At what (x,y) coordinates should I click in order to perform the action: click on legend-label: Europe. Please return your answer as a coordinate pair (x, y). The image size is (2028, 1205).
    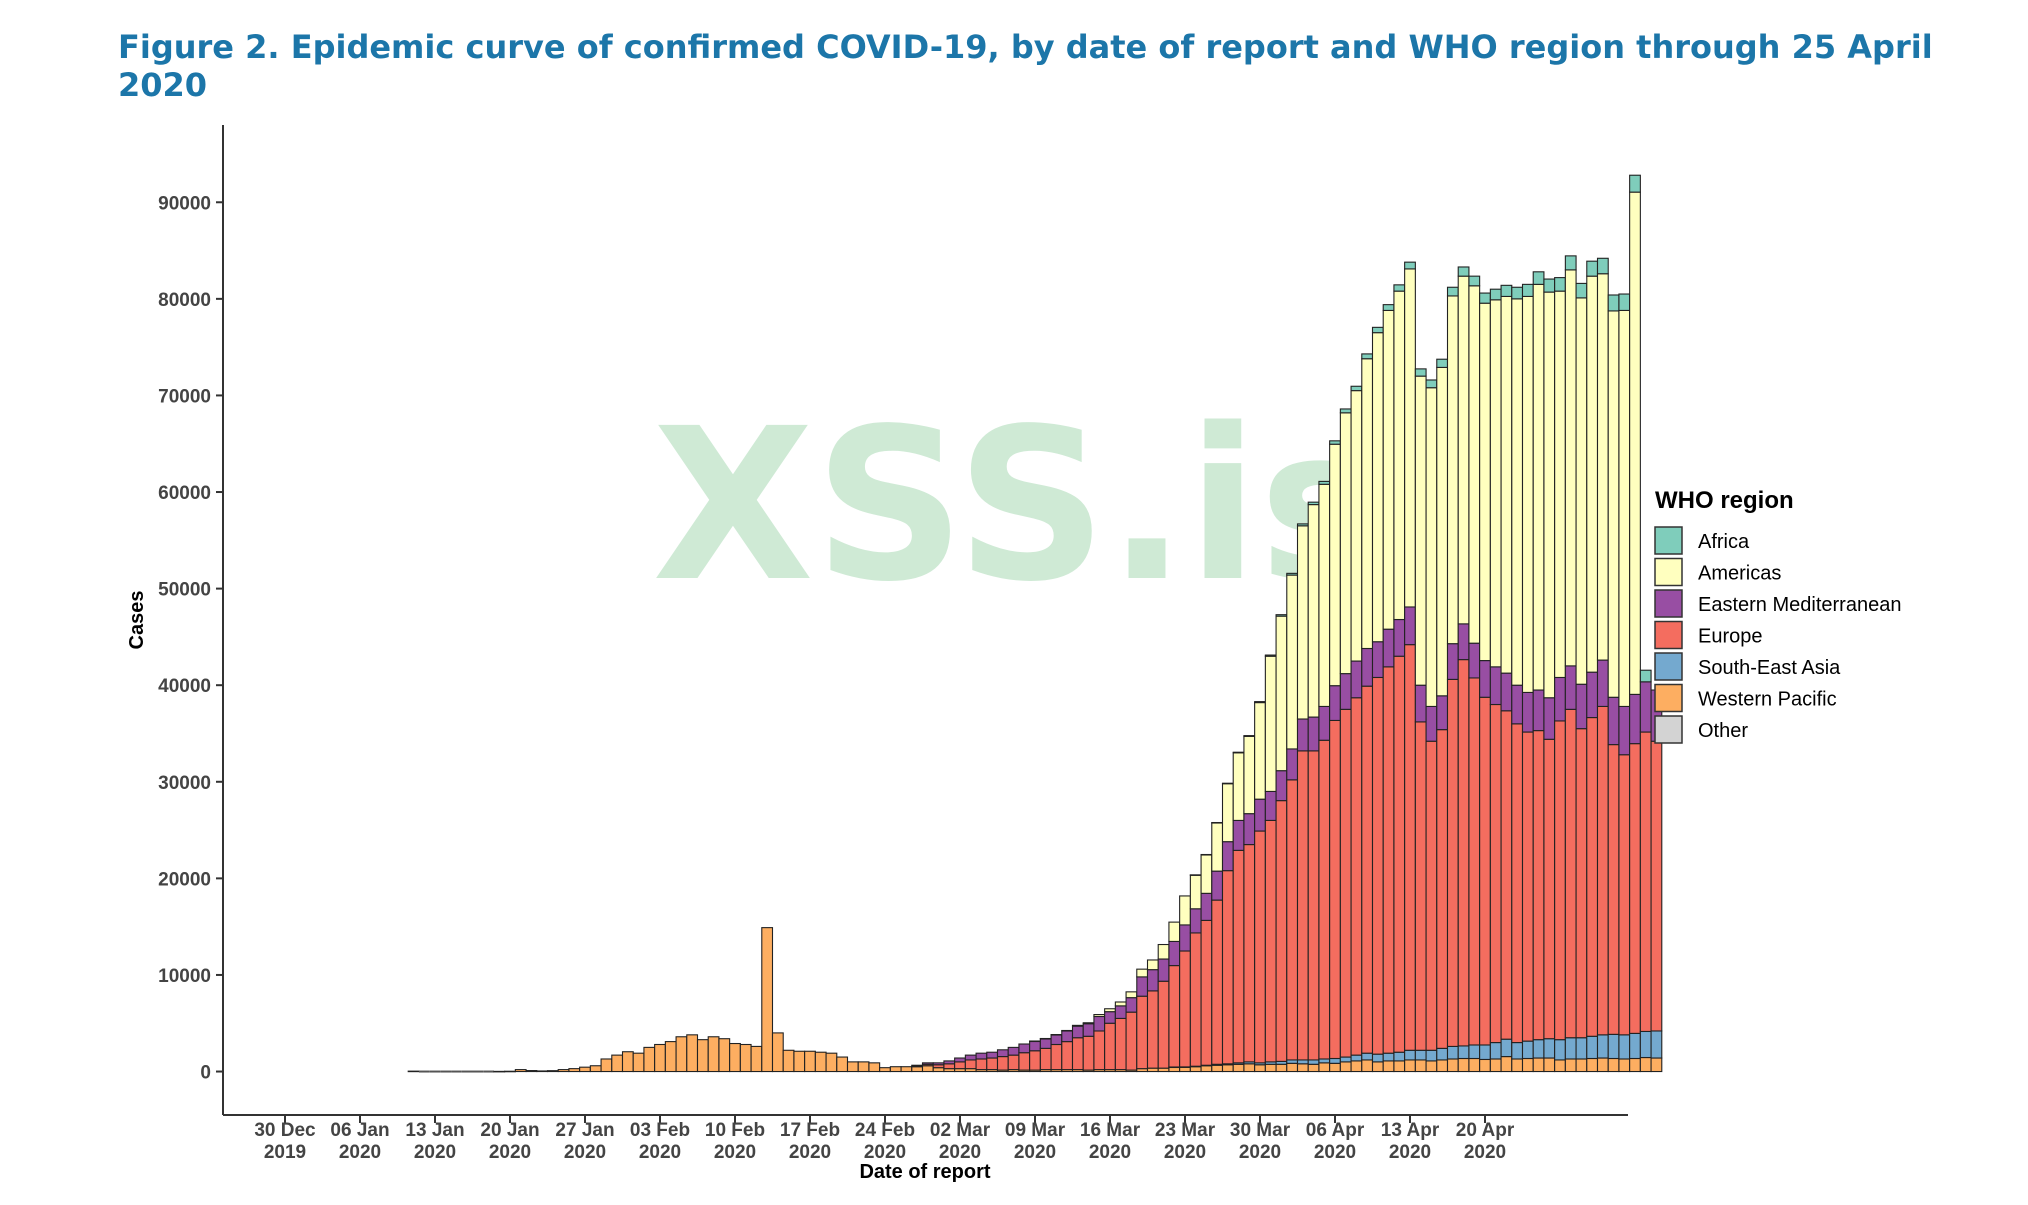
    Looking at the image, I should click on (1730, 637).